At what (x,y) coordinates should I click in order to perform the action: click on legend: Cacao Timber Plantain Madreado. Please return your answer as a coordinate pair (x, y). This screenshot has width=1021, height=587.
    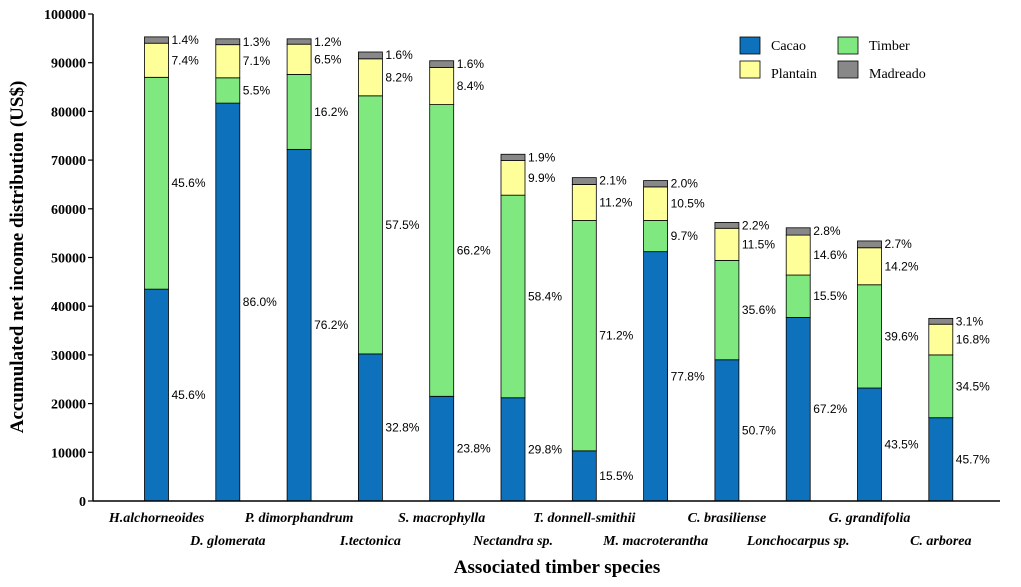
    Looking at the image, I should click on (845, 61).